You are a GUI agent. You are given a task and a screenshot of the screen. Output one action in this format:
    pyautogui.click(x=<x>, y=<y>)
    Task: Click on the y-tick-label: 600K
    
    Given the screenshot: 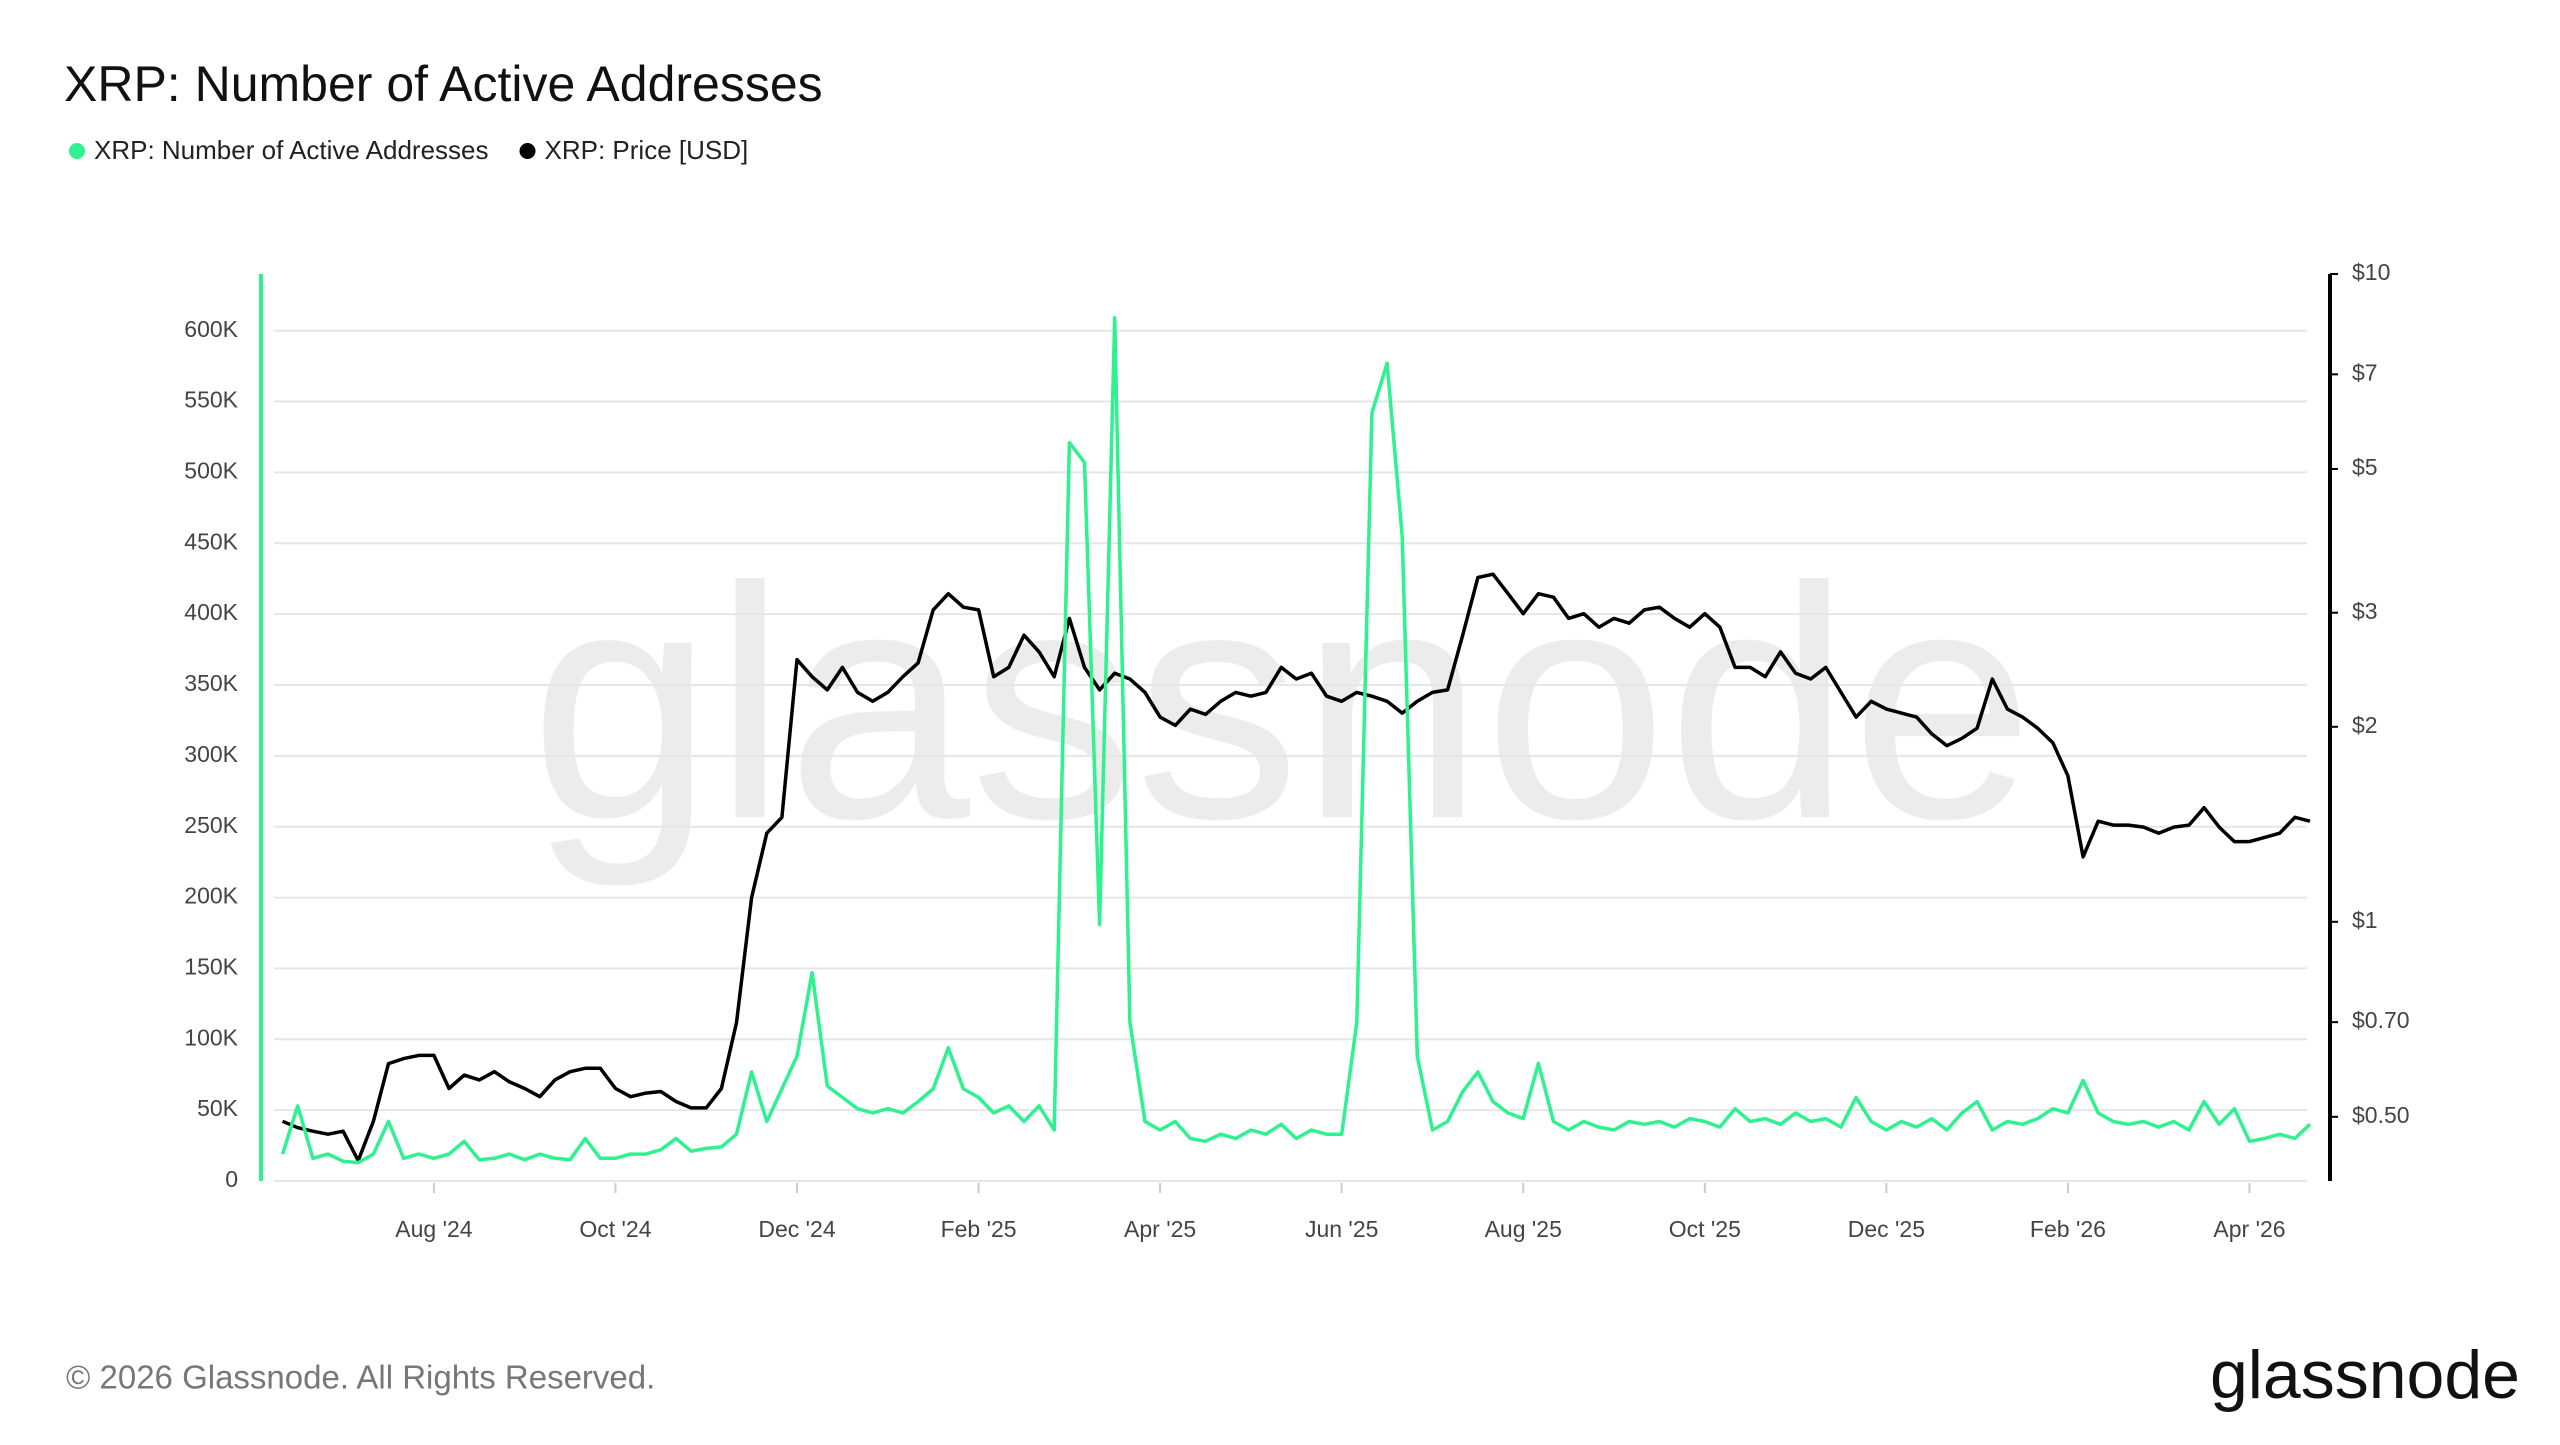 What is the action you would take?
    pyautogui.click(x=211, y=329)
    